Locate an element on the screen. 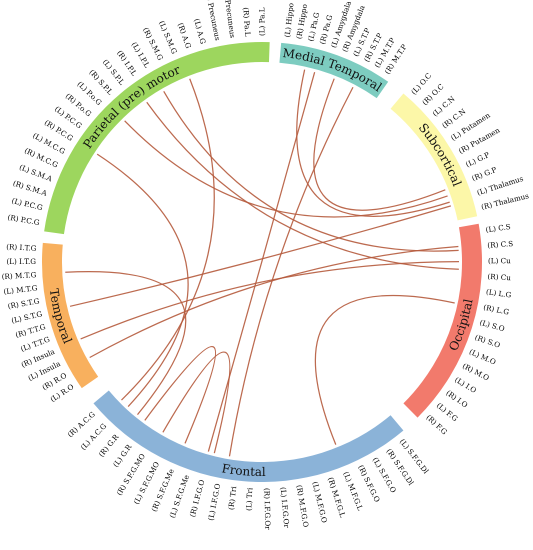 The height and width of the screenshot is (550, 533). node-label-l-tri: (L) Tri is located at coordinates (249, 499).